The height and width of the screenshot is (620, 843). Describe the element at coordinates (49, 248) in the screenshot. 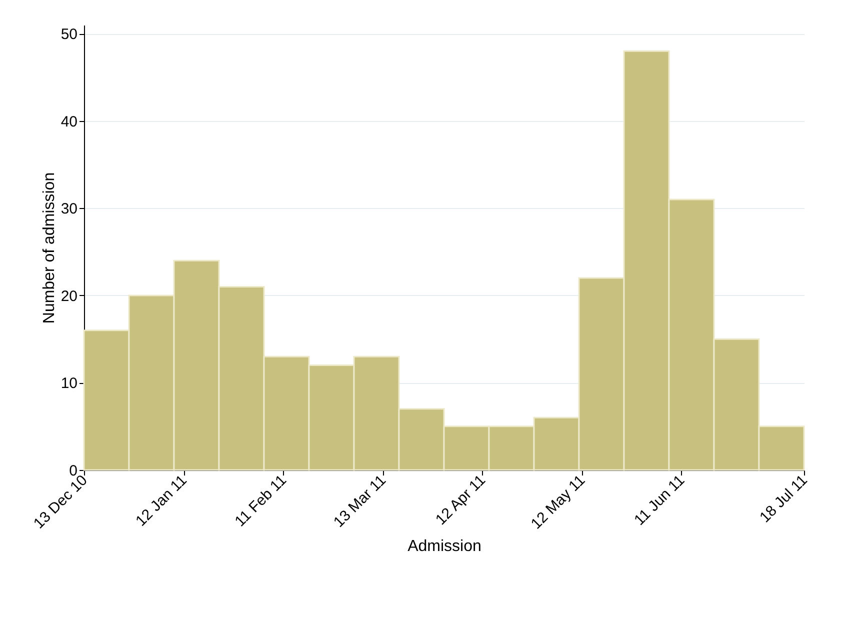

I see `y-axis-title: Number of admission` at that location.